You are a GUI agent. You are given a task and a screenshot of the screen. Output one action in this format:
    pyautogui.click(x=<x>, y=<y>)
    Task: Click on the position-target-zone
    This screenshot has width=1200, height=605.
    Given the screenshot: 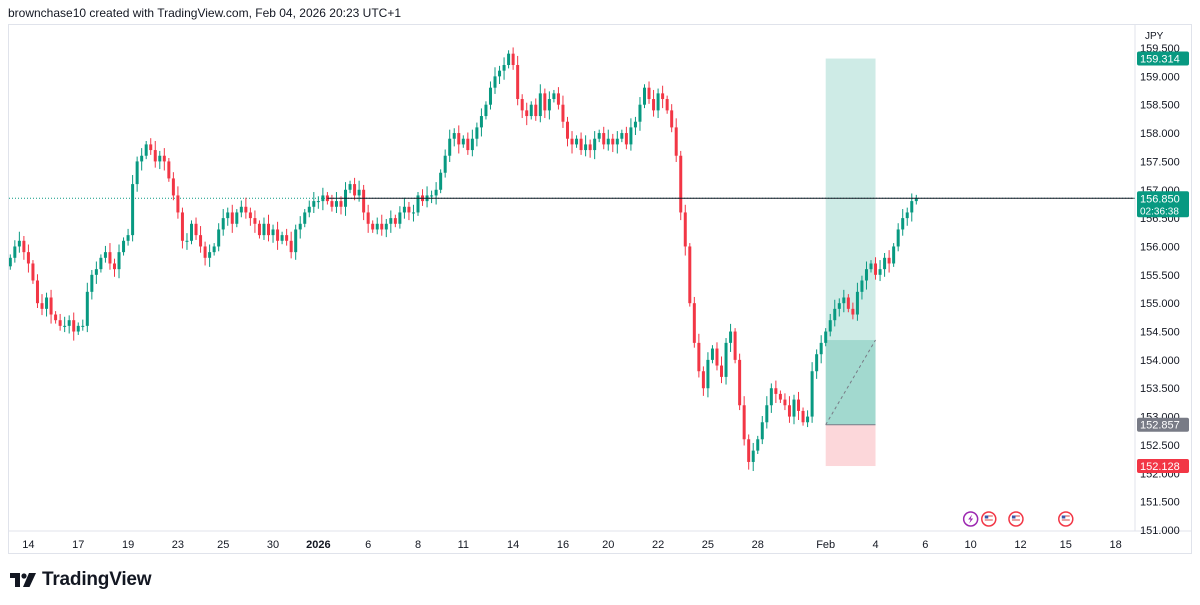 What is the action you would take?
    pyautogui.click(x=850, y=241)
    